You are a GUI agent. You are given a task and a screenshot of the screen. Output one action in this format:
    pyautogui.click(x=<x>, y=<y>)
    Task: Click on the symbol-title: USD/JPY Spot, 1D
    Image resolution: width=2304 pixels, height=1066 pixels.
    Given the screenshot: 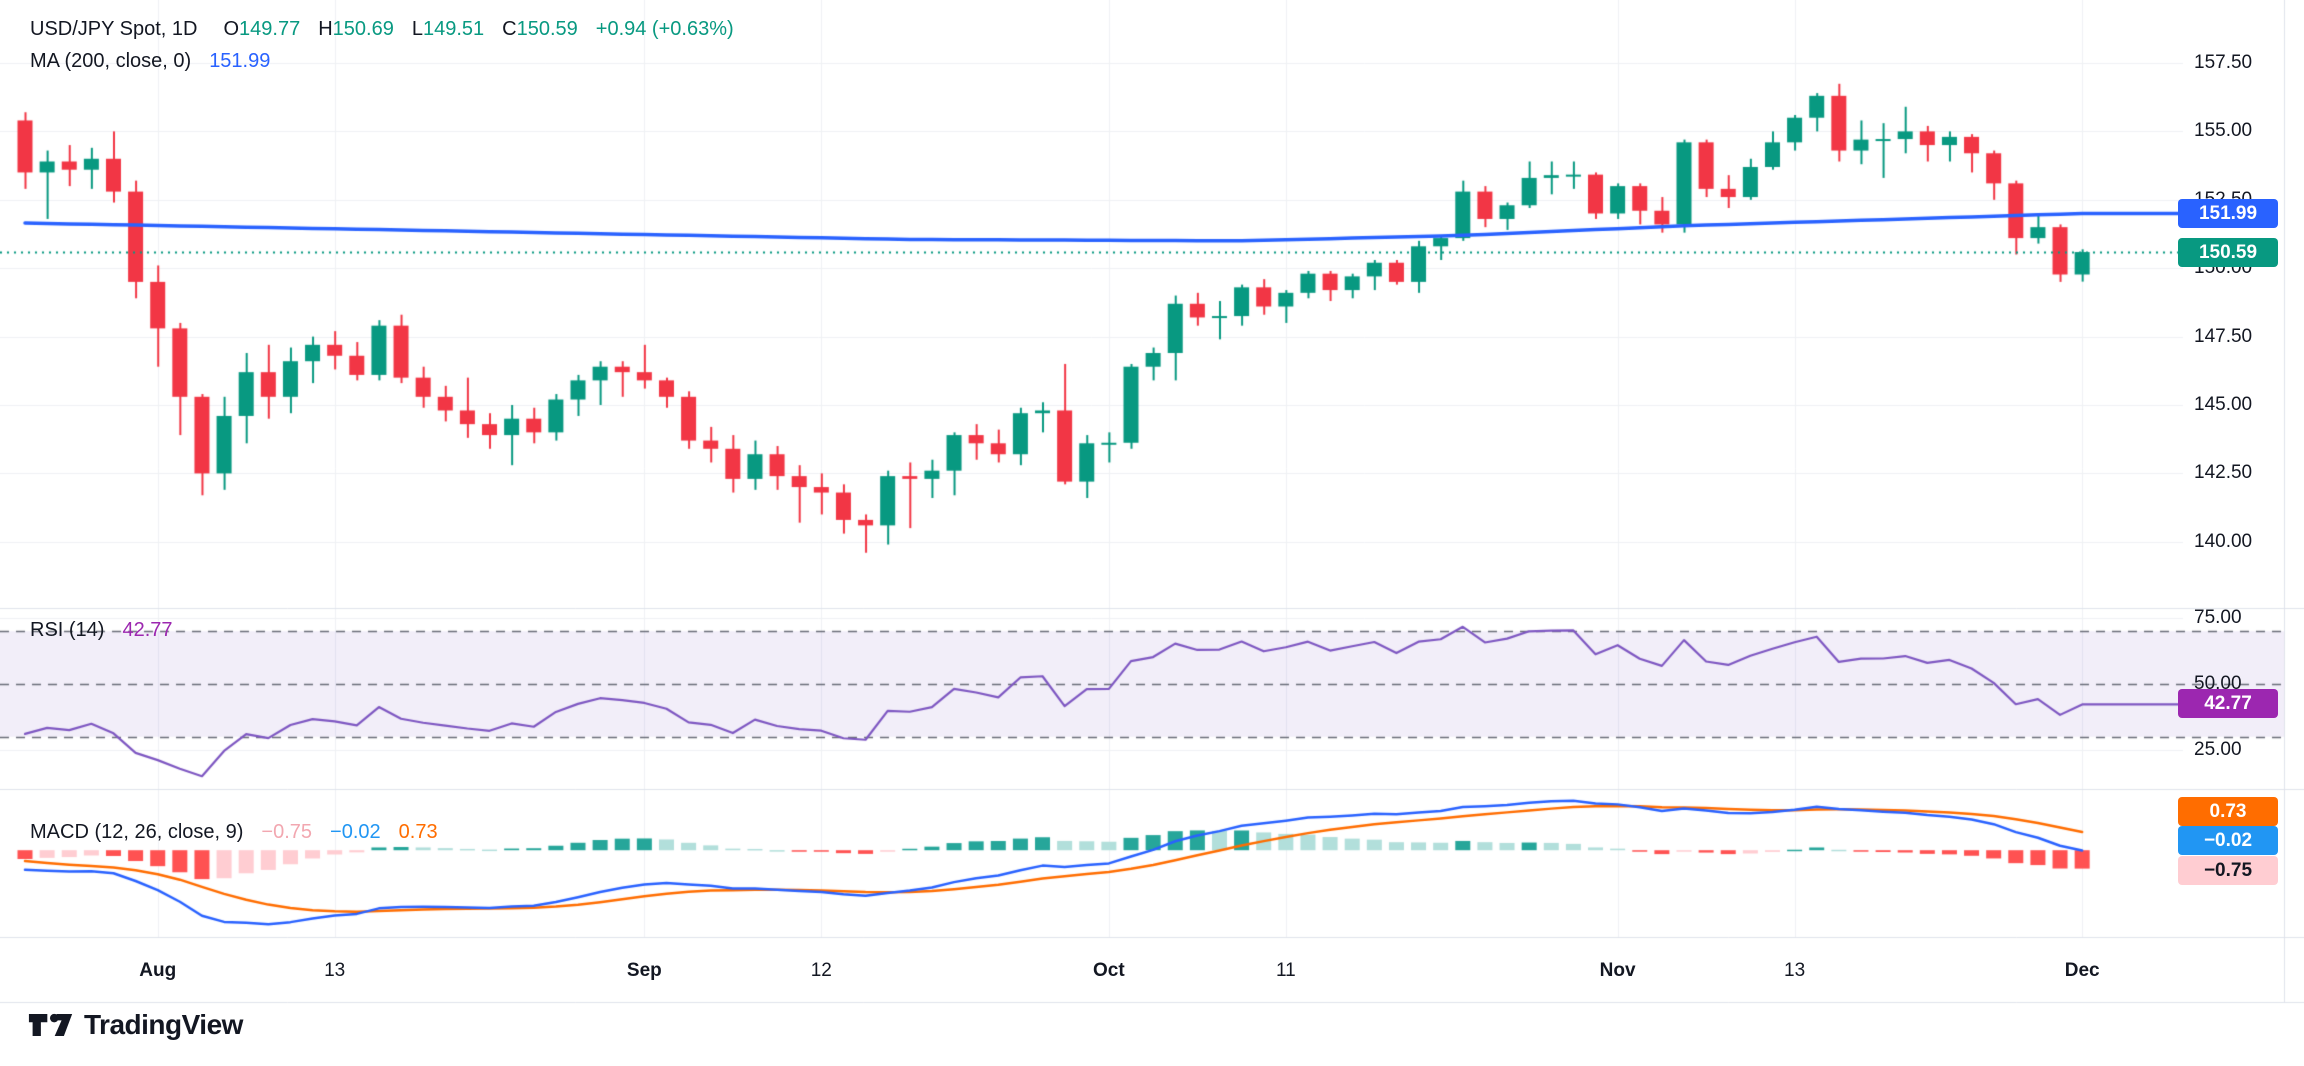 What is the action you would take?
    pyautogui.click(x=114, y=29)
    